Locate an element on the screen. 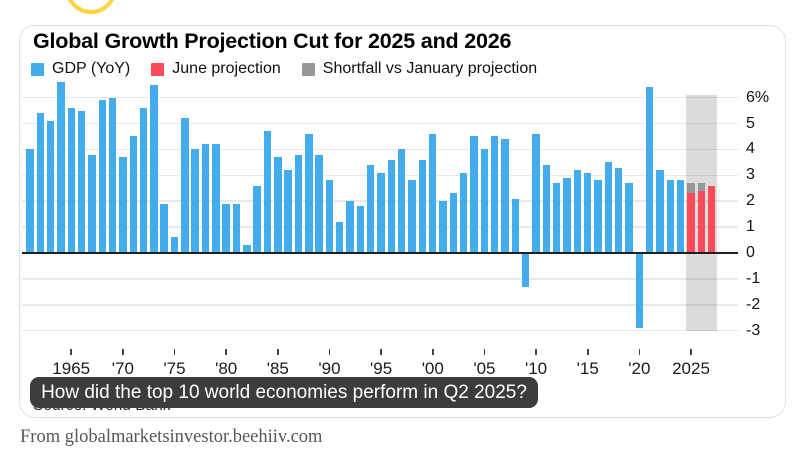 Image resolution: width=801 pixels, height=454 pixels. gdp-bar-1965 is located at coordinates (71, 180).